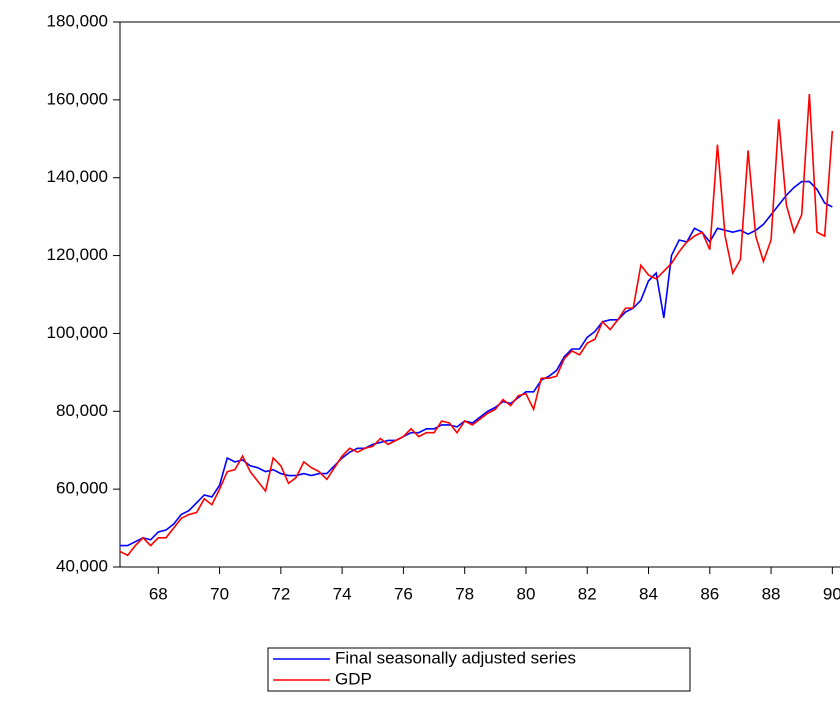  Describe the element at coordinates (464, 593) in the screenshot. I see `x-tick-label: 78` at that location.